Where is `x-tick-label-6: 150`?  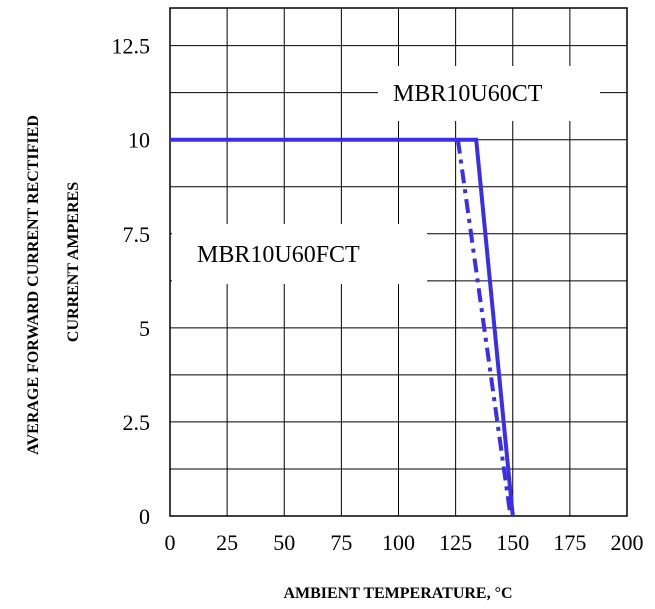 x-tick-label-6: 150 is located at coordinates (512, 542).